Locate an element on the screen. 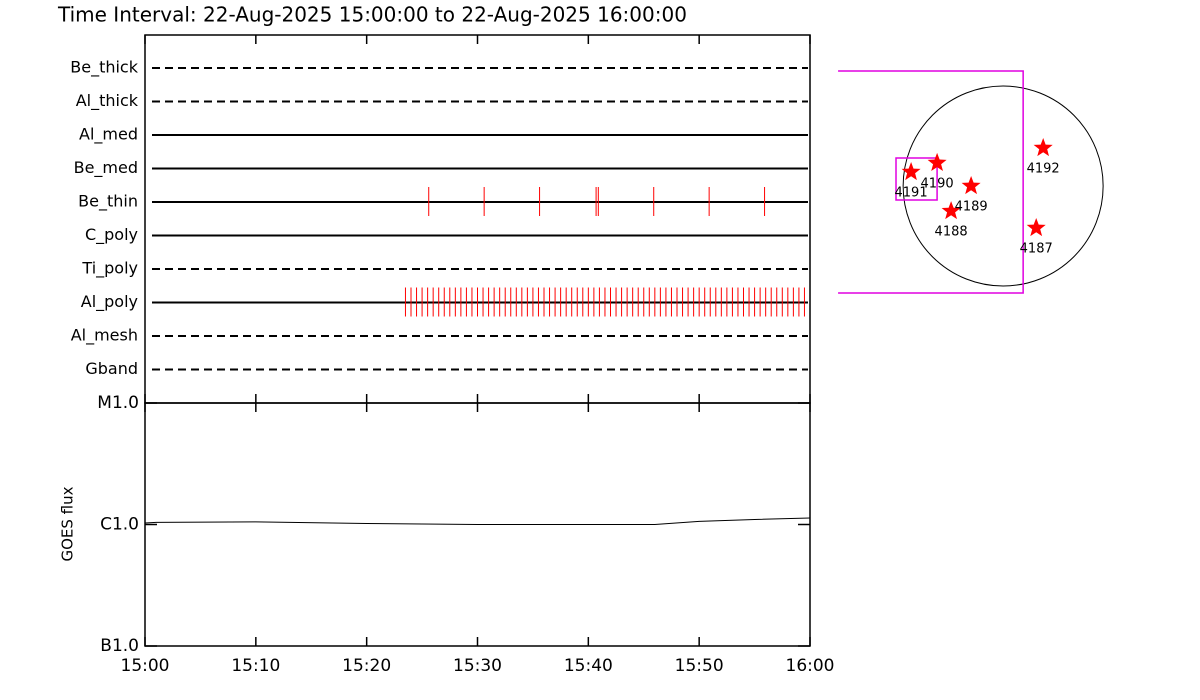 The width and height of the screenshot is (1200, 700). row-label: Al_mesh is located at coordinates (104, 336).